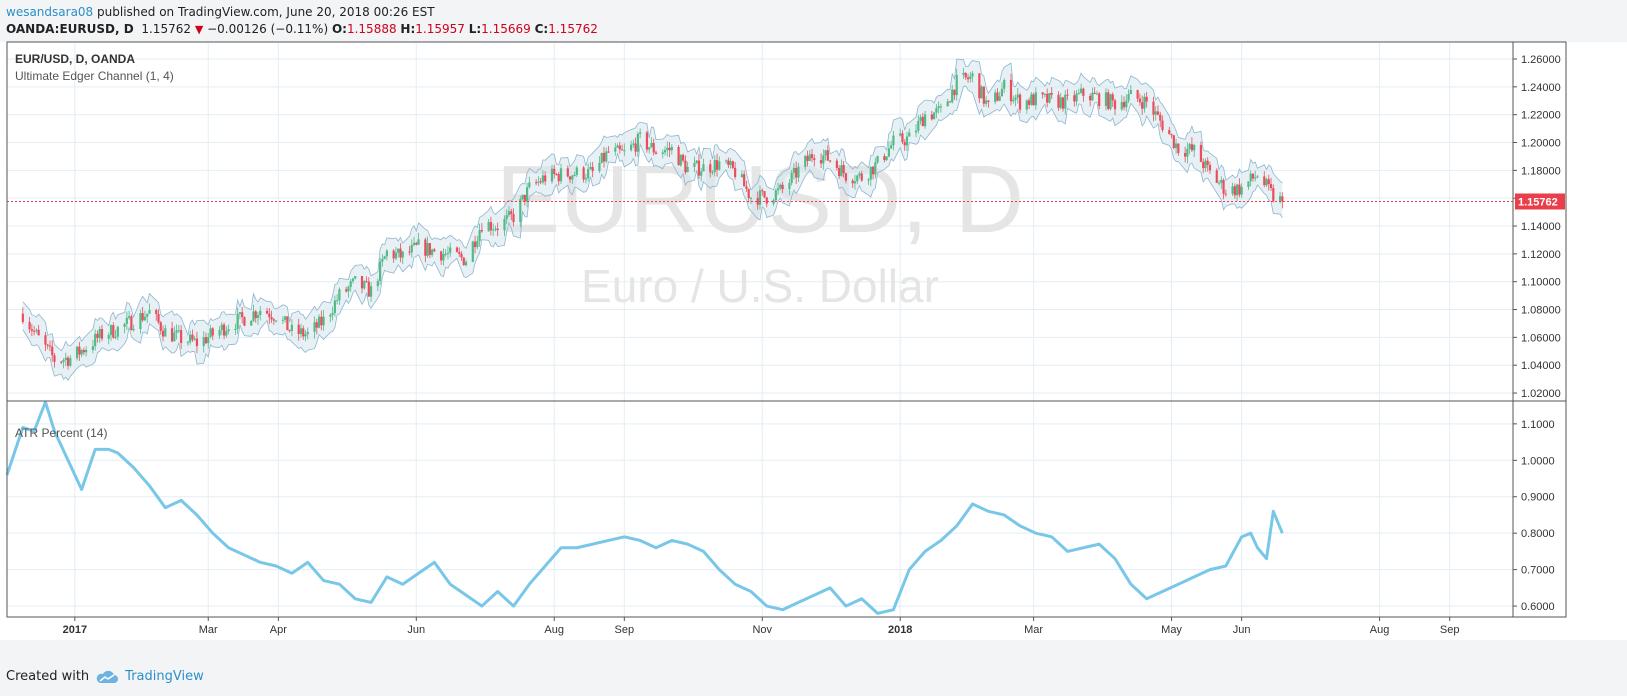  Describe the element at coordinates (107, 676) in the screenshot. I see `cloud-logo-icon` at that location.